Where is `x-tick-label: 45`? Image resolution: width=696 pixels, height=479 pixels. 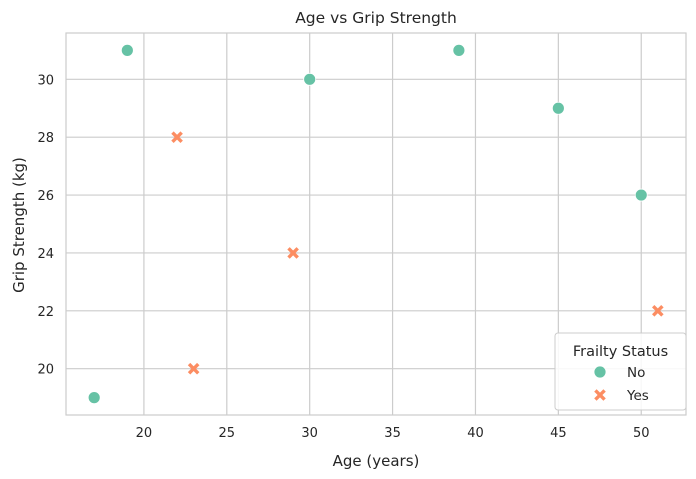
x-tick-label: 45 is located at coordinates (558, 433).